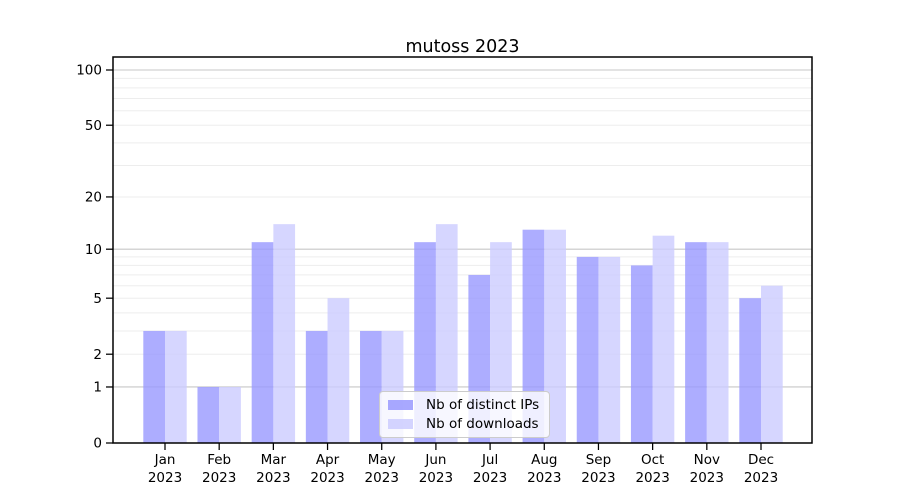  What do you see at coordinates (400, 424) in the screenshot?
I see `legend-swatch-downloads` at bounding box center [400, 424].